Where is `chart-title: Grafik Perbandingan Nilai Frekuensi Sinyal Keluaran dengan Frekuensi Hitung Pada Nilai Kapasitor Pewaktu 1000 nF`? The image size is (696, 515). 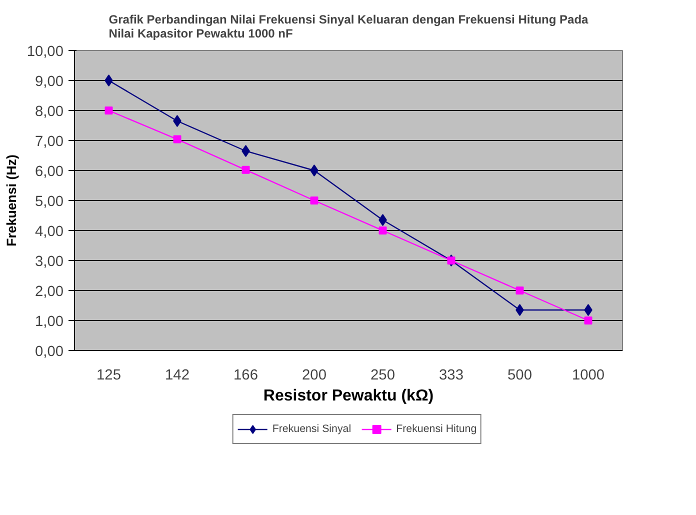 chart-title: Grafik Perbandingan Nilai Frekuensi Sinyal Keluaran dengan Frekuensi Hitung Pada Nilai Kapasitor Pewaktu 1000 nF is located at coordinates (348, 26).